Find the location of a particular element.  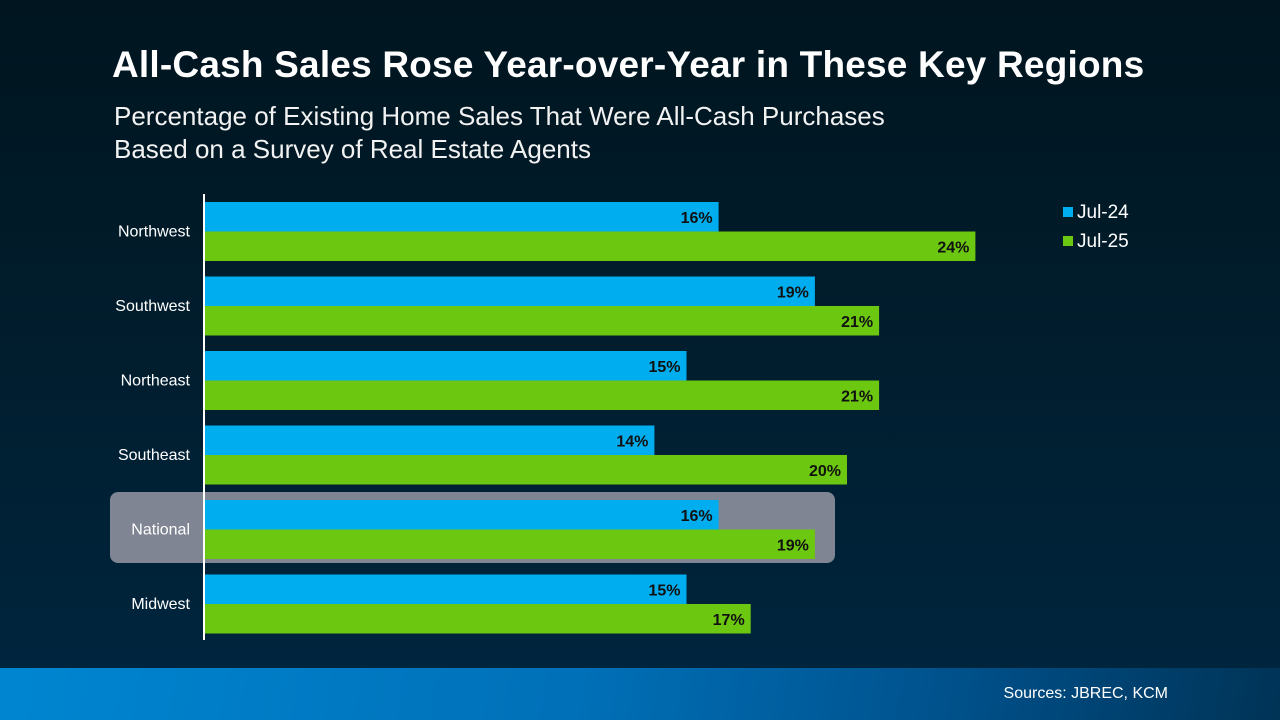

data-label: 14% is located at coordinates (632, 441).